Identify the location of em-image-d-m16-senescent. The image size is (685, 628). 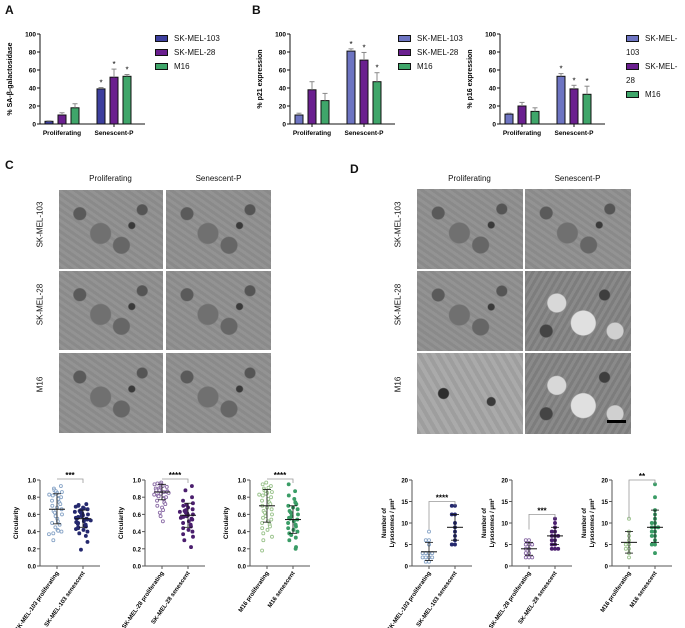
(578, 393).